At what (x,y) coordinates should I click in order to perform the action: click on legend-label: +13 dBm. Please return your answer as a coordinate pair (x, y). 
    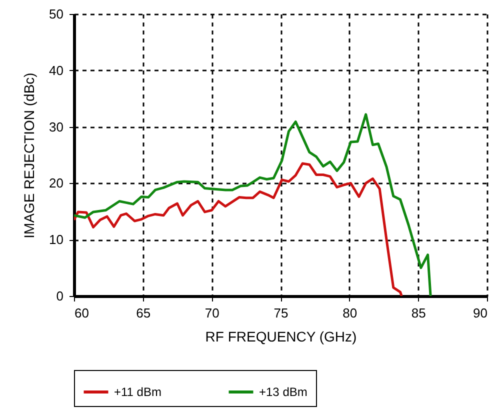
    Looking at the image, I should click on (283, 392).